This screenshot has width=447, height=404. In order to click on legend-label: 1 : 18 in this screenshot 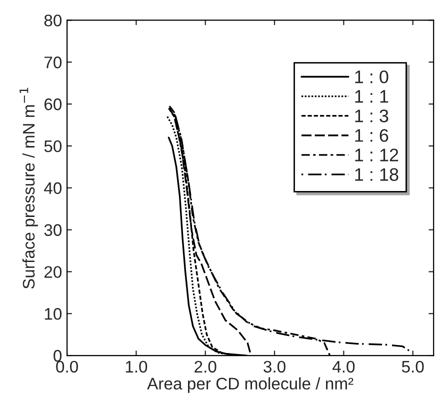, I will do `click(376, 174)`.